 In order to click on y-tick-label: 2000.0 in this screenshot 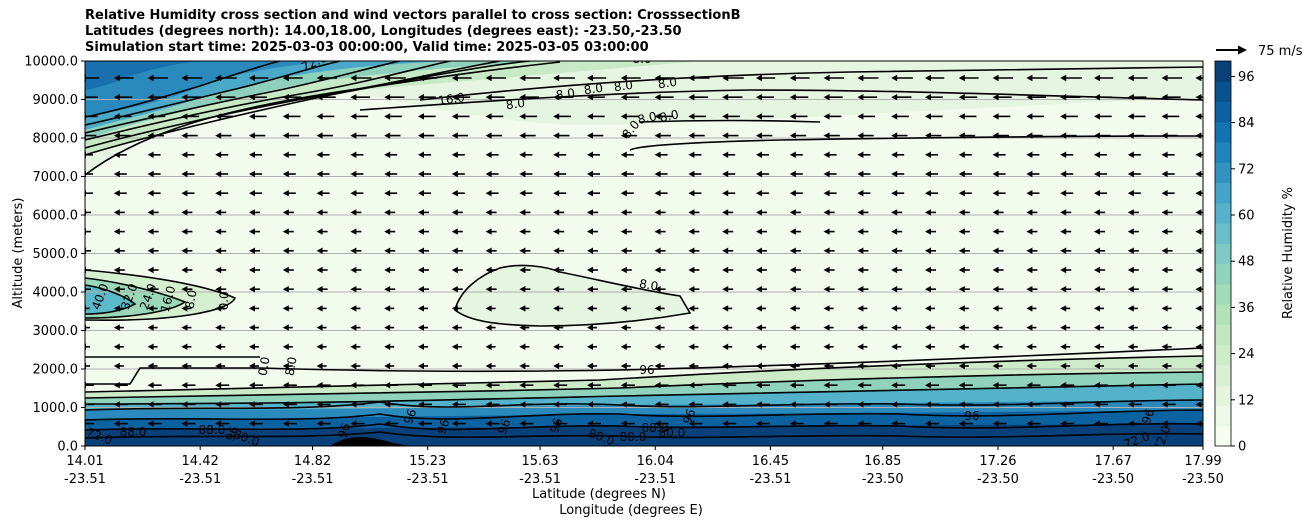, I will do `click(56, 370)`.